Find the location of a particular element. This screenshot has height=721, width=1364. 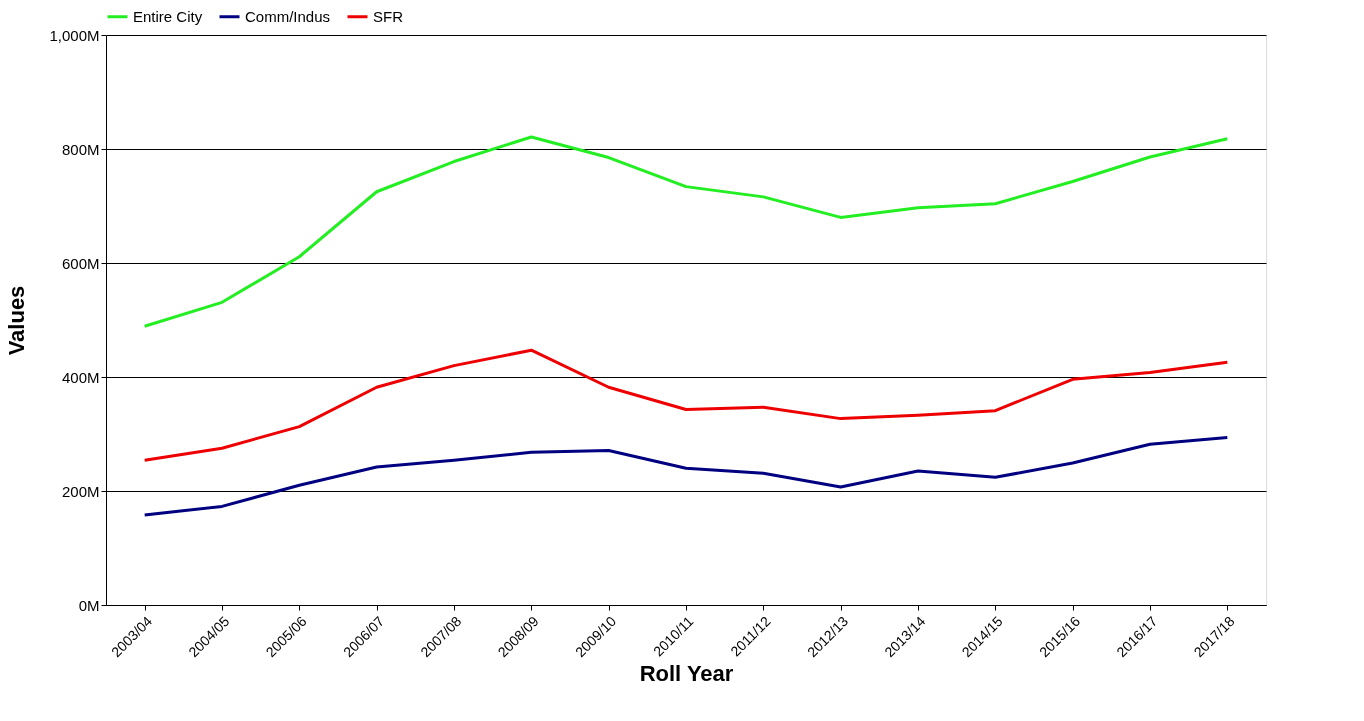

legend-label: Comm/Indus is located at coordinates (288, 16).